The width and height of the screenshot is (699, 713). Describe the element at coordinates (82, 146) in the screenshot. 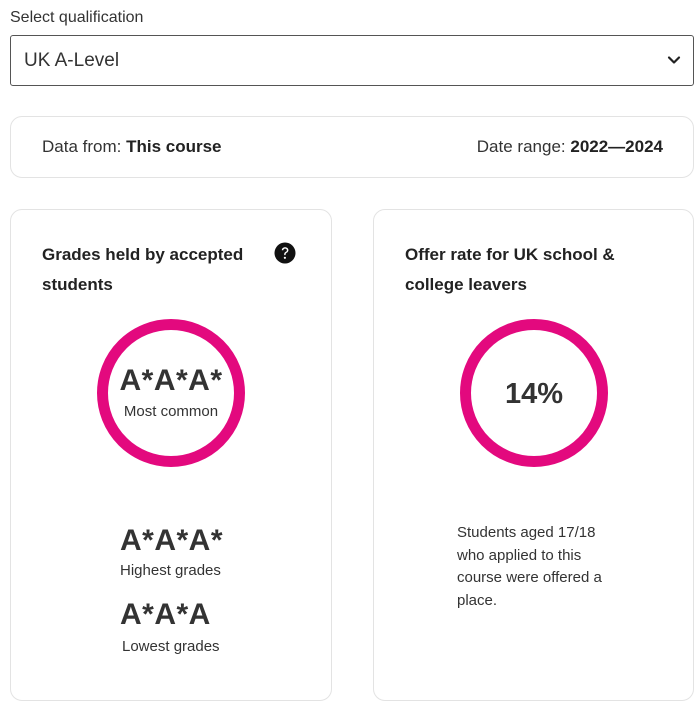

I see `data-from-label: Data from:` at that location.